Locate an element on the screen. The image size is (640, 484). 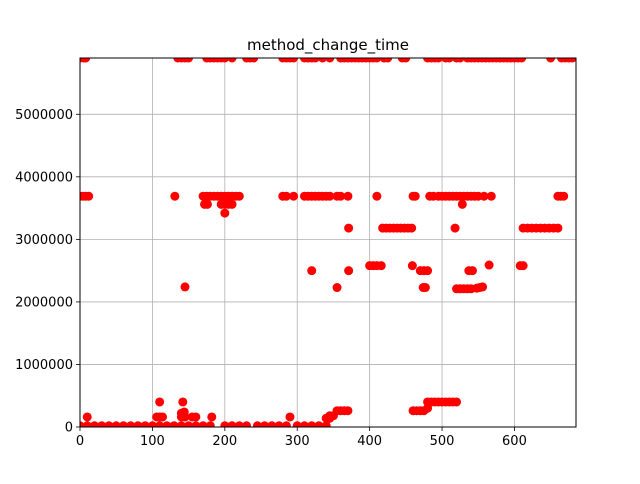
x-tick-label: 400 is located at coordinates (369, 441).